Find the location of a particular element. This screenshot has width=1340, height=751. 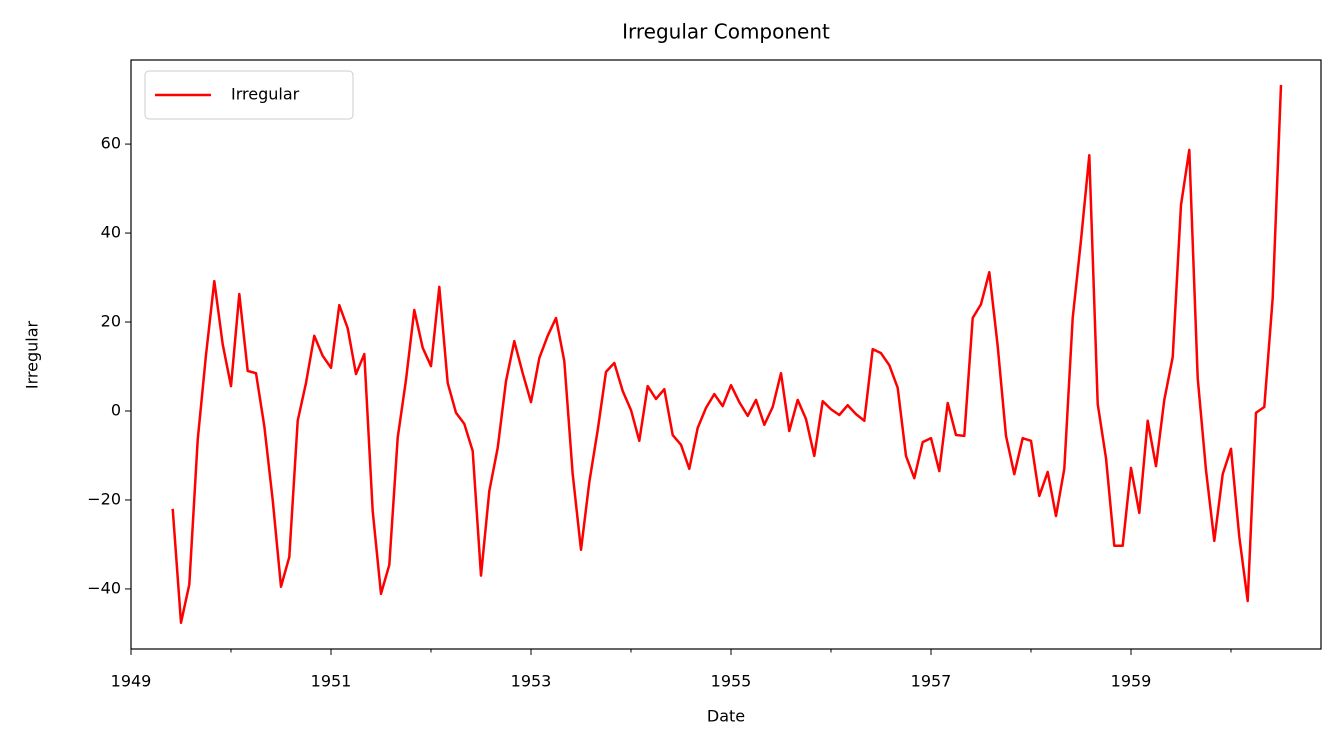

x-tick-label: 1951 is located at coordinates (331, 681).